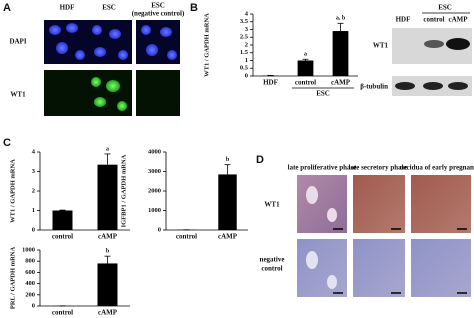 The width and height of the screenshot is (474, 318). Describe the element at coordinates (67, 8) in the screenshot. I see `column-label: HDF` at that location.